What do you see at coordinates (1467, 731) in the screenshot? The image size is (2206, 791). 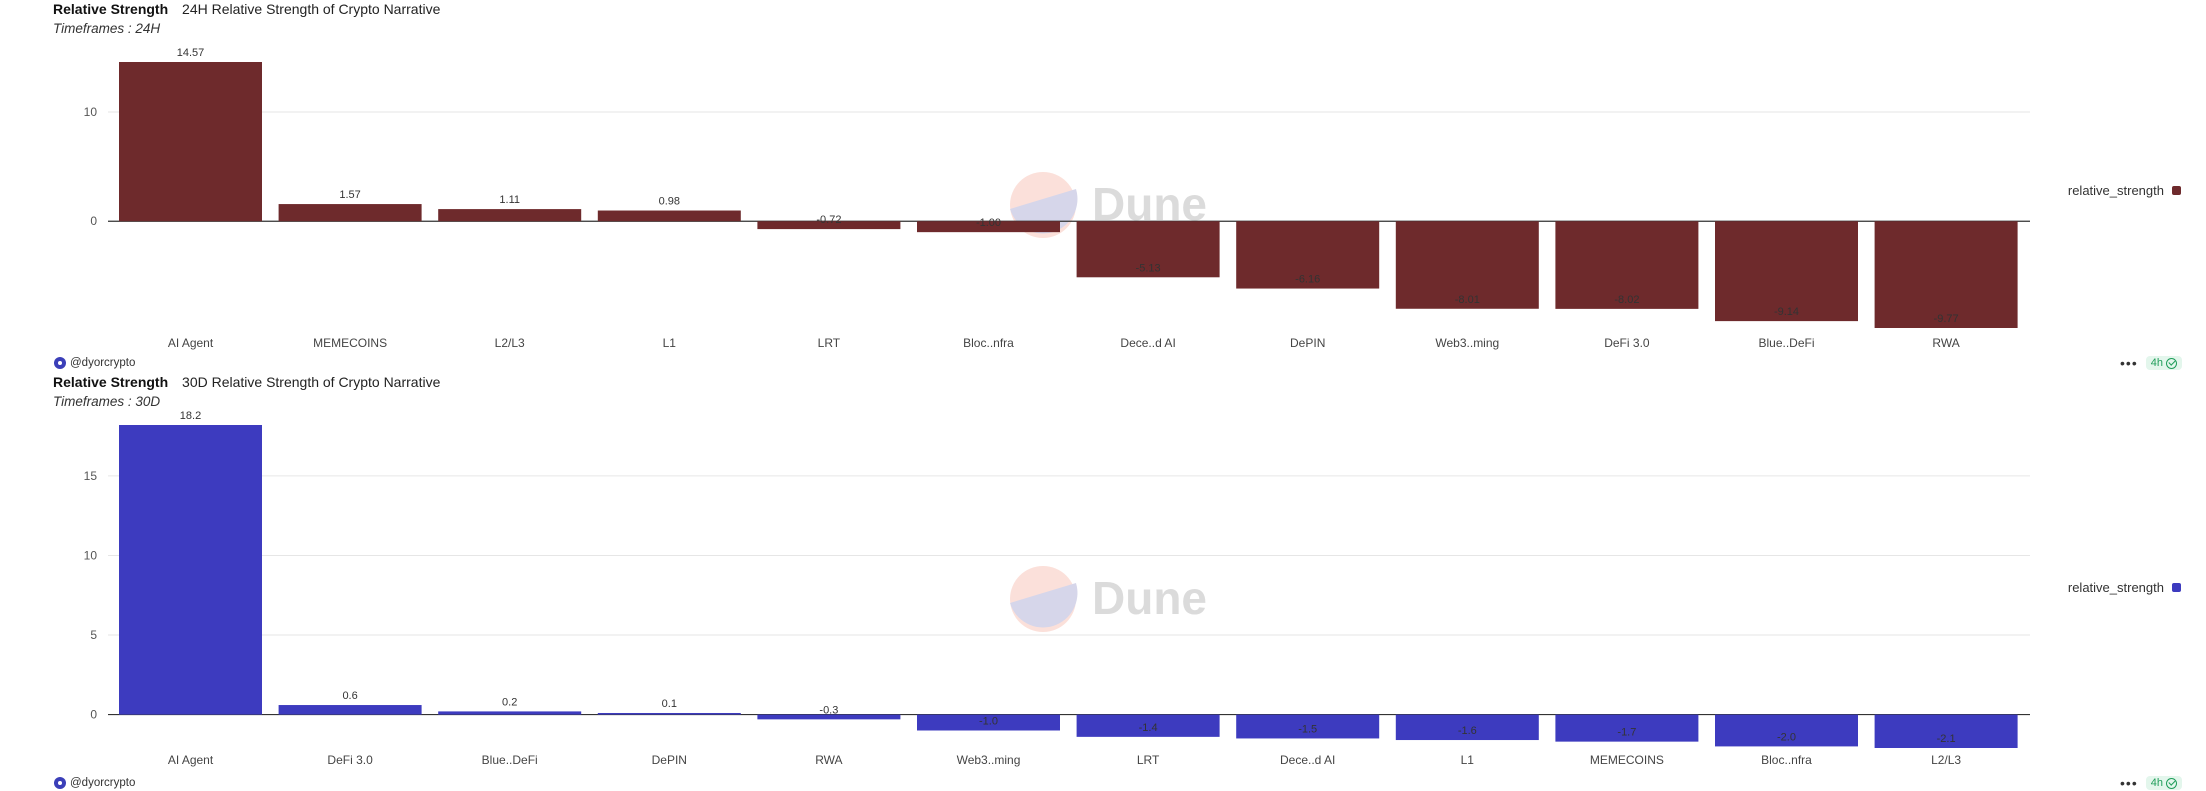 I see `bar-value-label: -1.6` at bounding box center [1467, 731].